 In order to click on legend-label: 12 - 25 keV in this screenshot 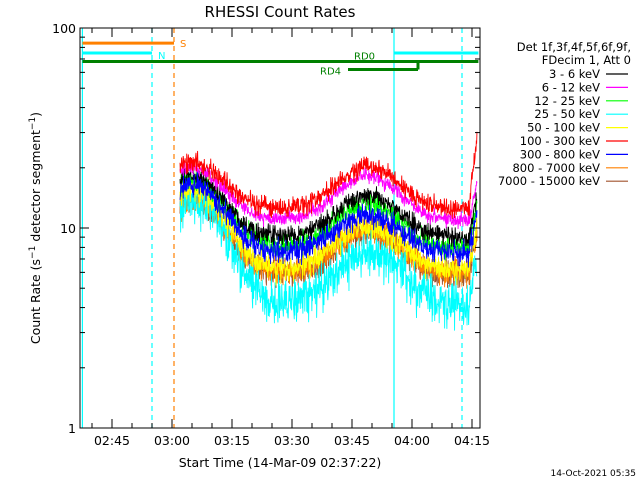, I will do `click(567, 101)`.